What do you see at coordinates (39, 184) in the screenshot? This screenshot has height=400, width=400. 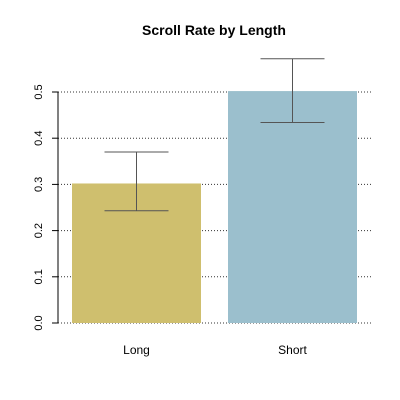 I see `y-tick-label-3: 0.3` at bounding box center [39, 184].